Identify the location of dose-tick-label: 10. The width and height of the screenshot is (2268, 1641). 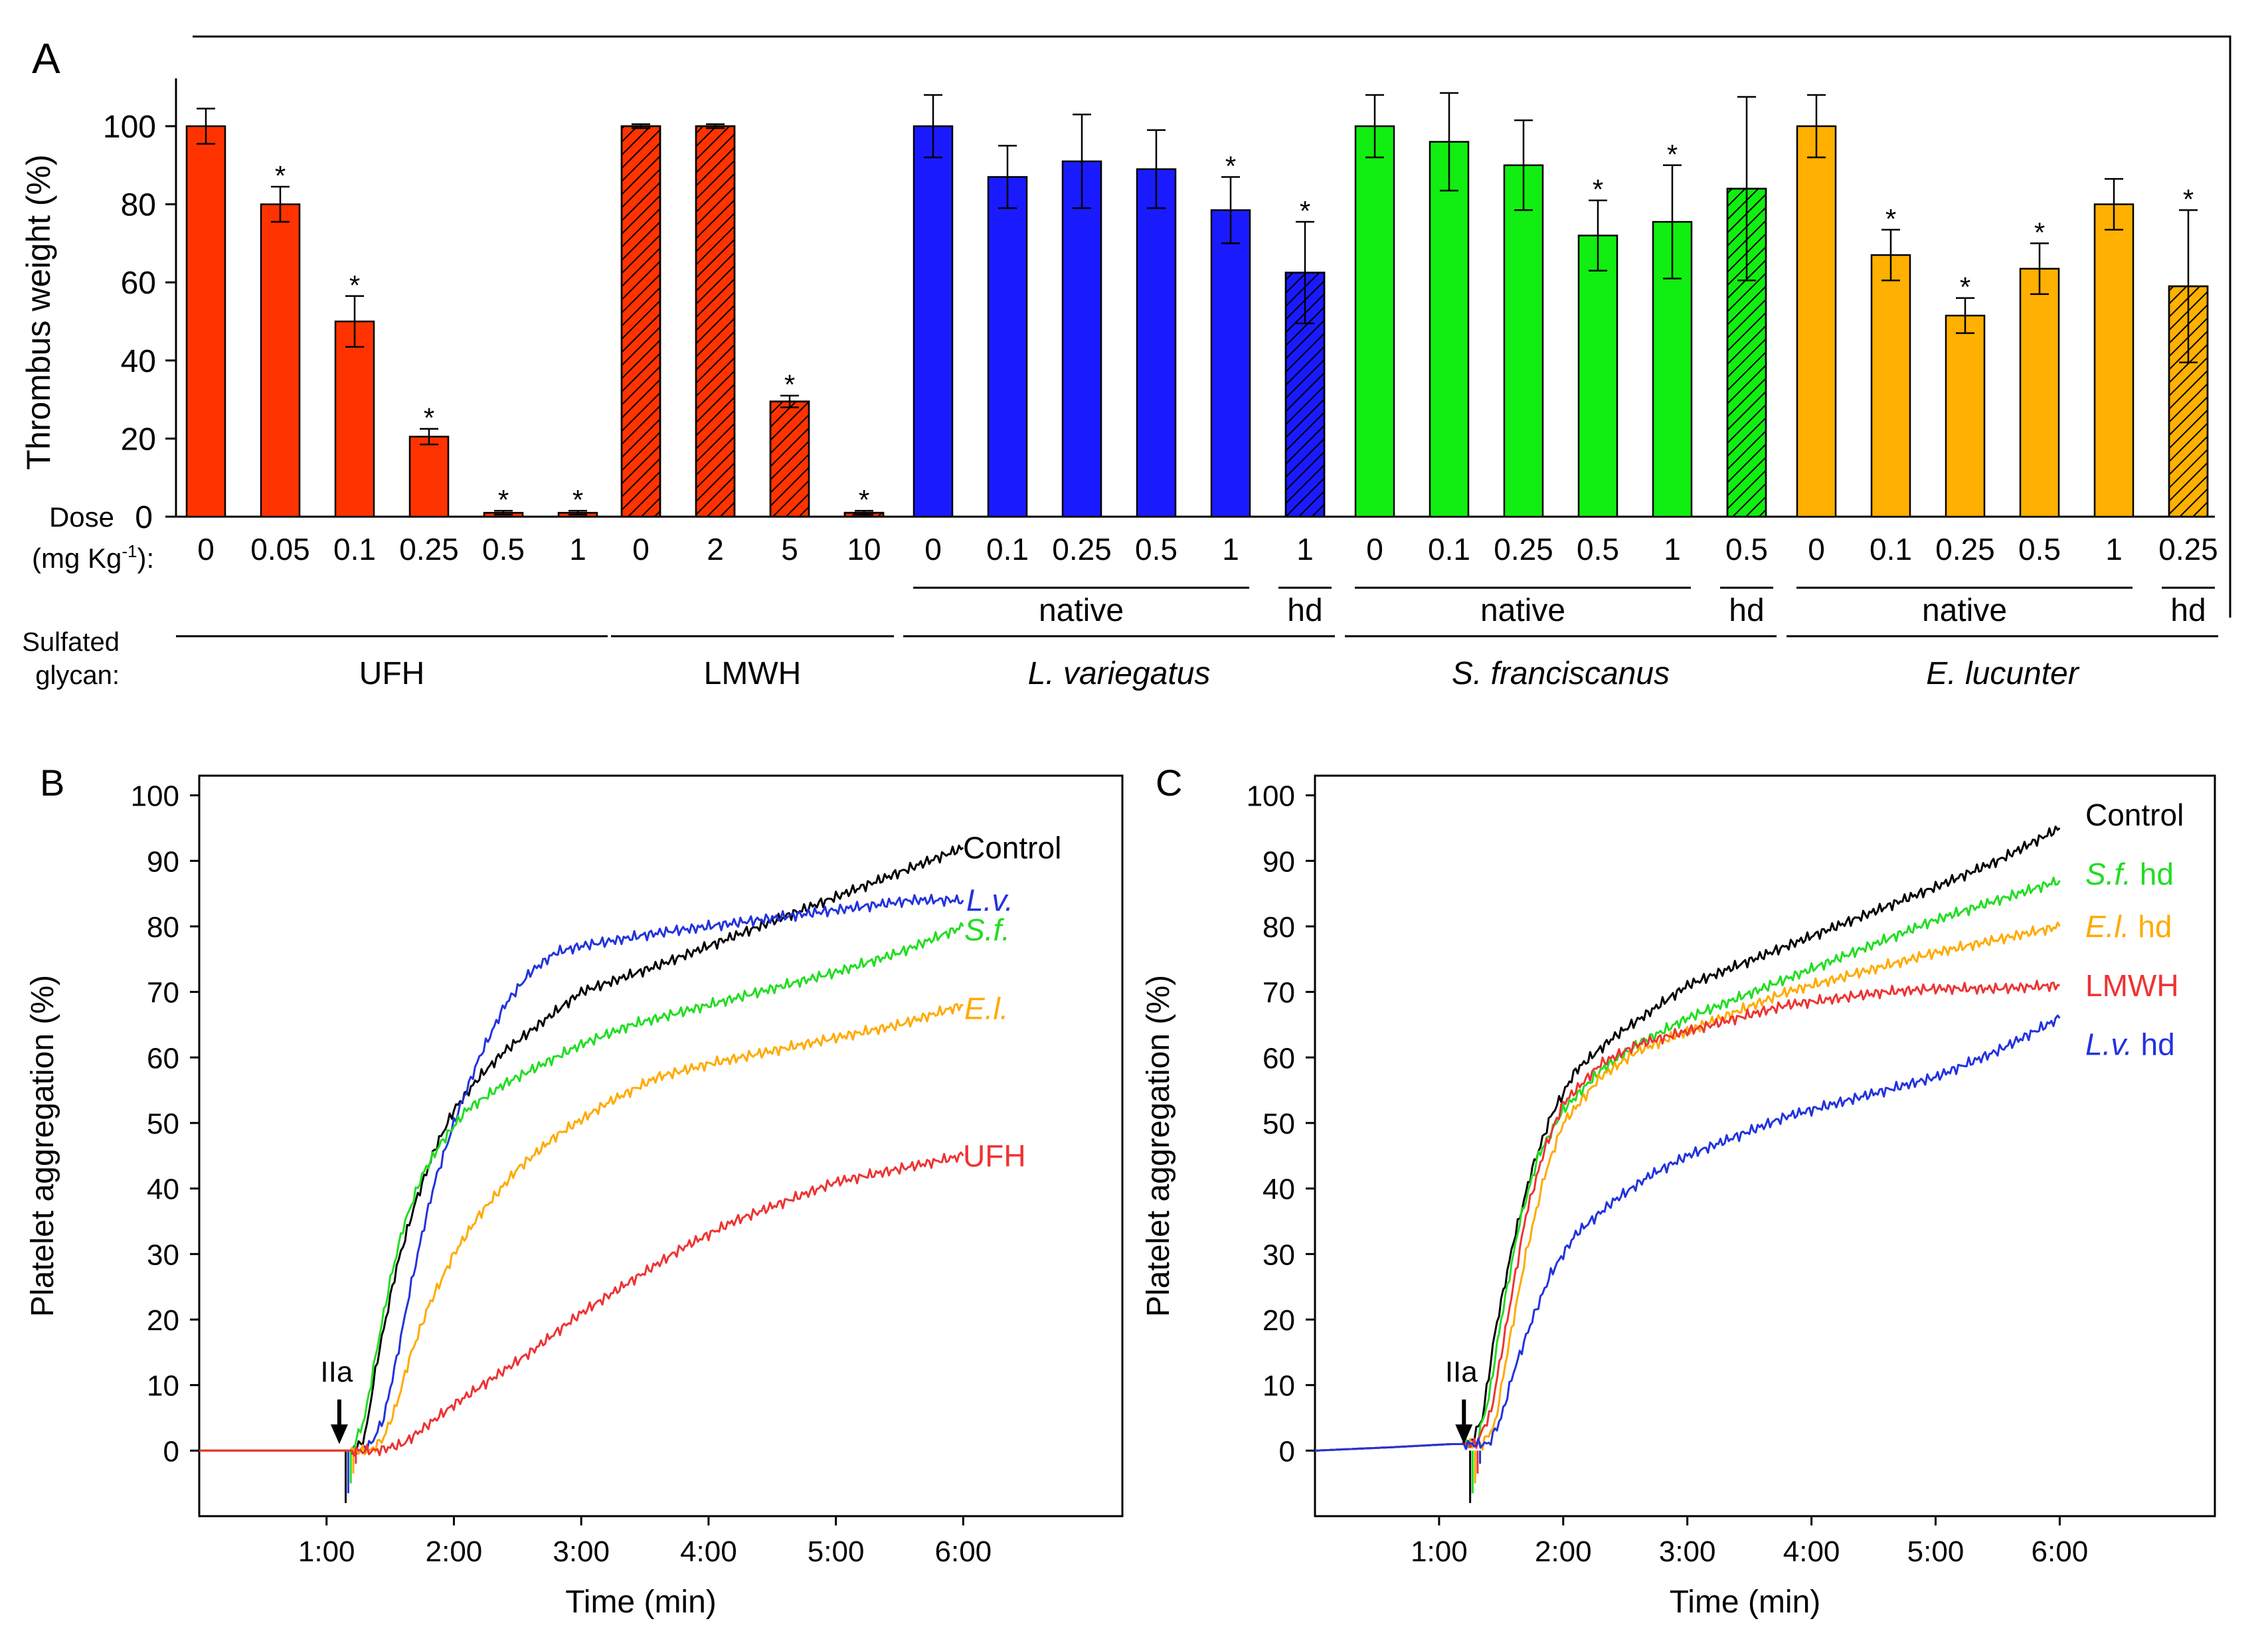
(864, 549).